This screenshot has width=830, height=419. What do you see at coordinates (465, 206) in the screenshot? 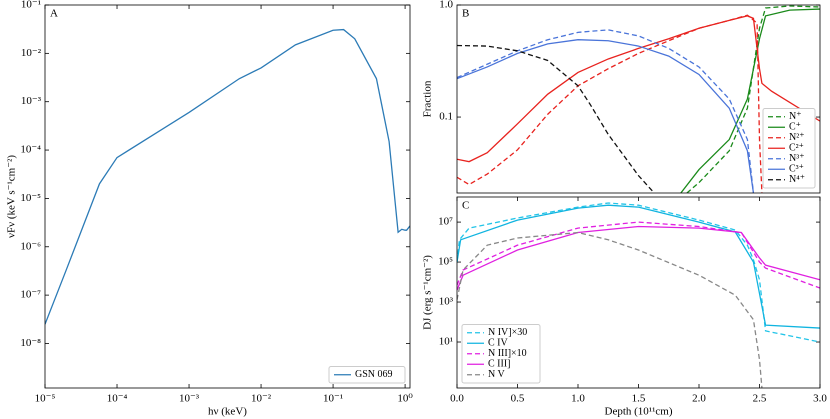
I see `panel-label: C` at bounding box center [465, 206].